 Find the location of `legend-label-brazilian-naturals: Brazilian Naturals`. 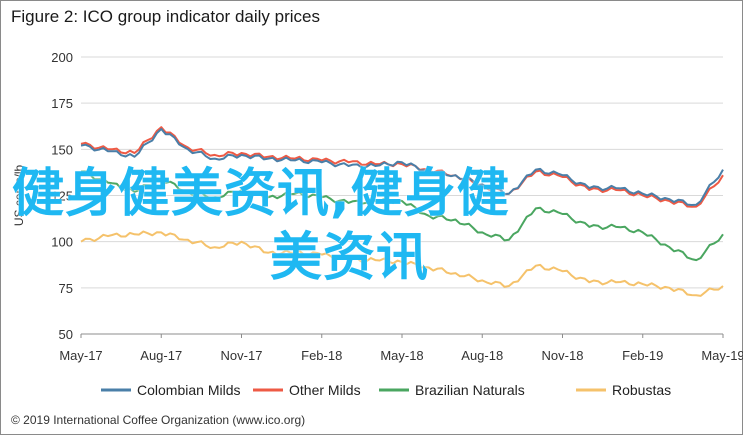

legend-label-brazilian-naturals: Brazilian Naturals is located at coordinates (470, 390).